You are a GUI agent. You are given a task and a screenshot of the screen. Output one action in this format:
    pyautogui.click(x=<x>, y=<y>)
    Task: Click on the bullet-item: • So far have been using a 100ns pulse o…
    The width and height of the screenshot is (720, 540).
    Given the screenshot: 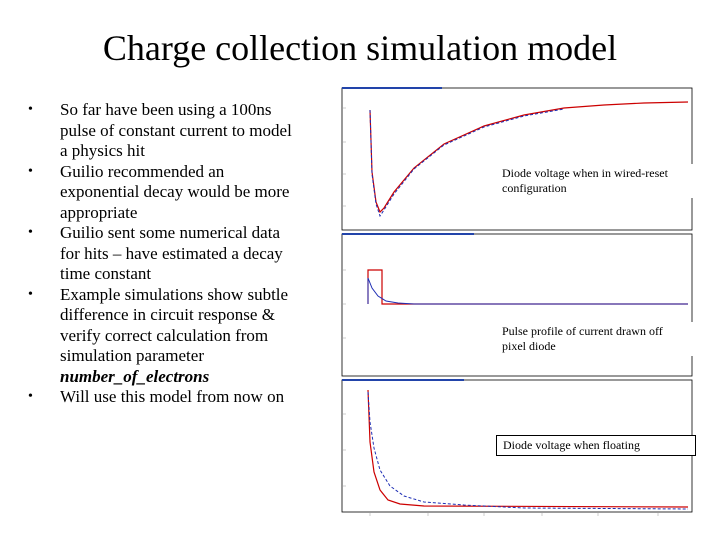 What is the action you would take?
    pyautogui.click(x=161, y=131)
    